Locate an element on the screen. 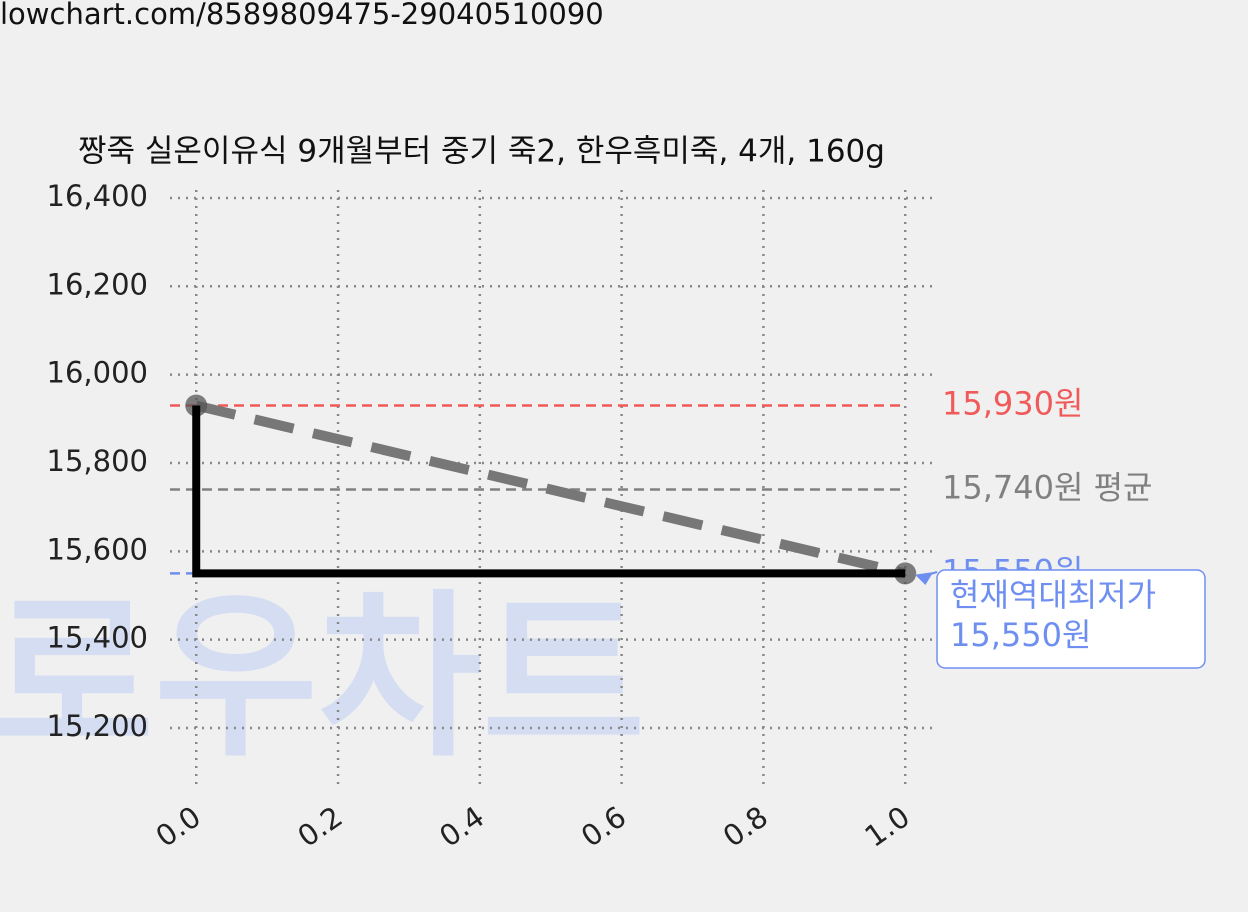 This screenshot has height=912, width=1248. x-tick-label: 0.2 is located at coordinates (319, 826).